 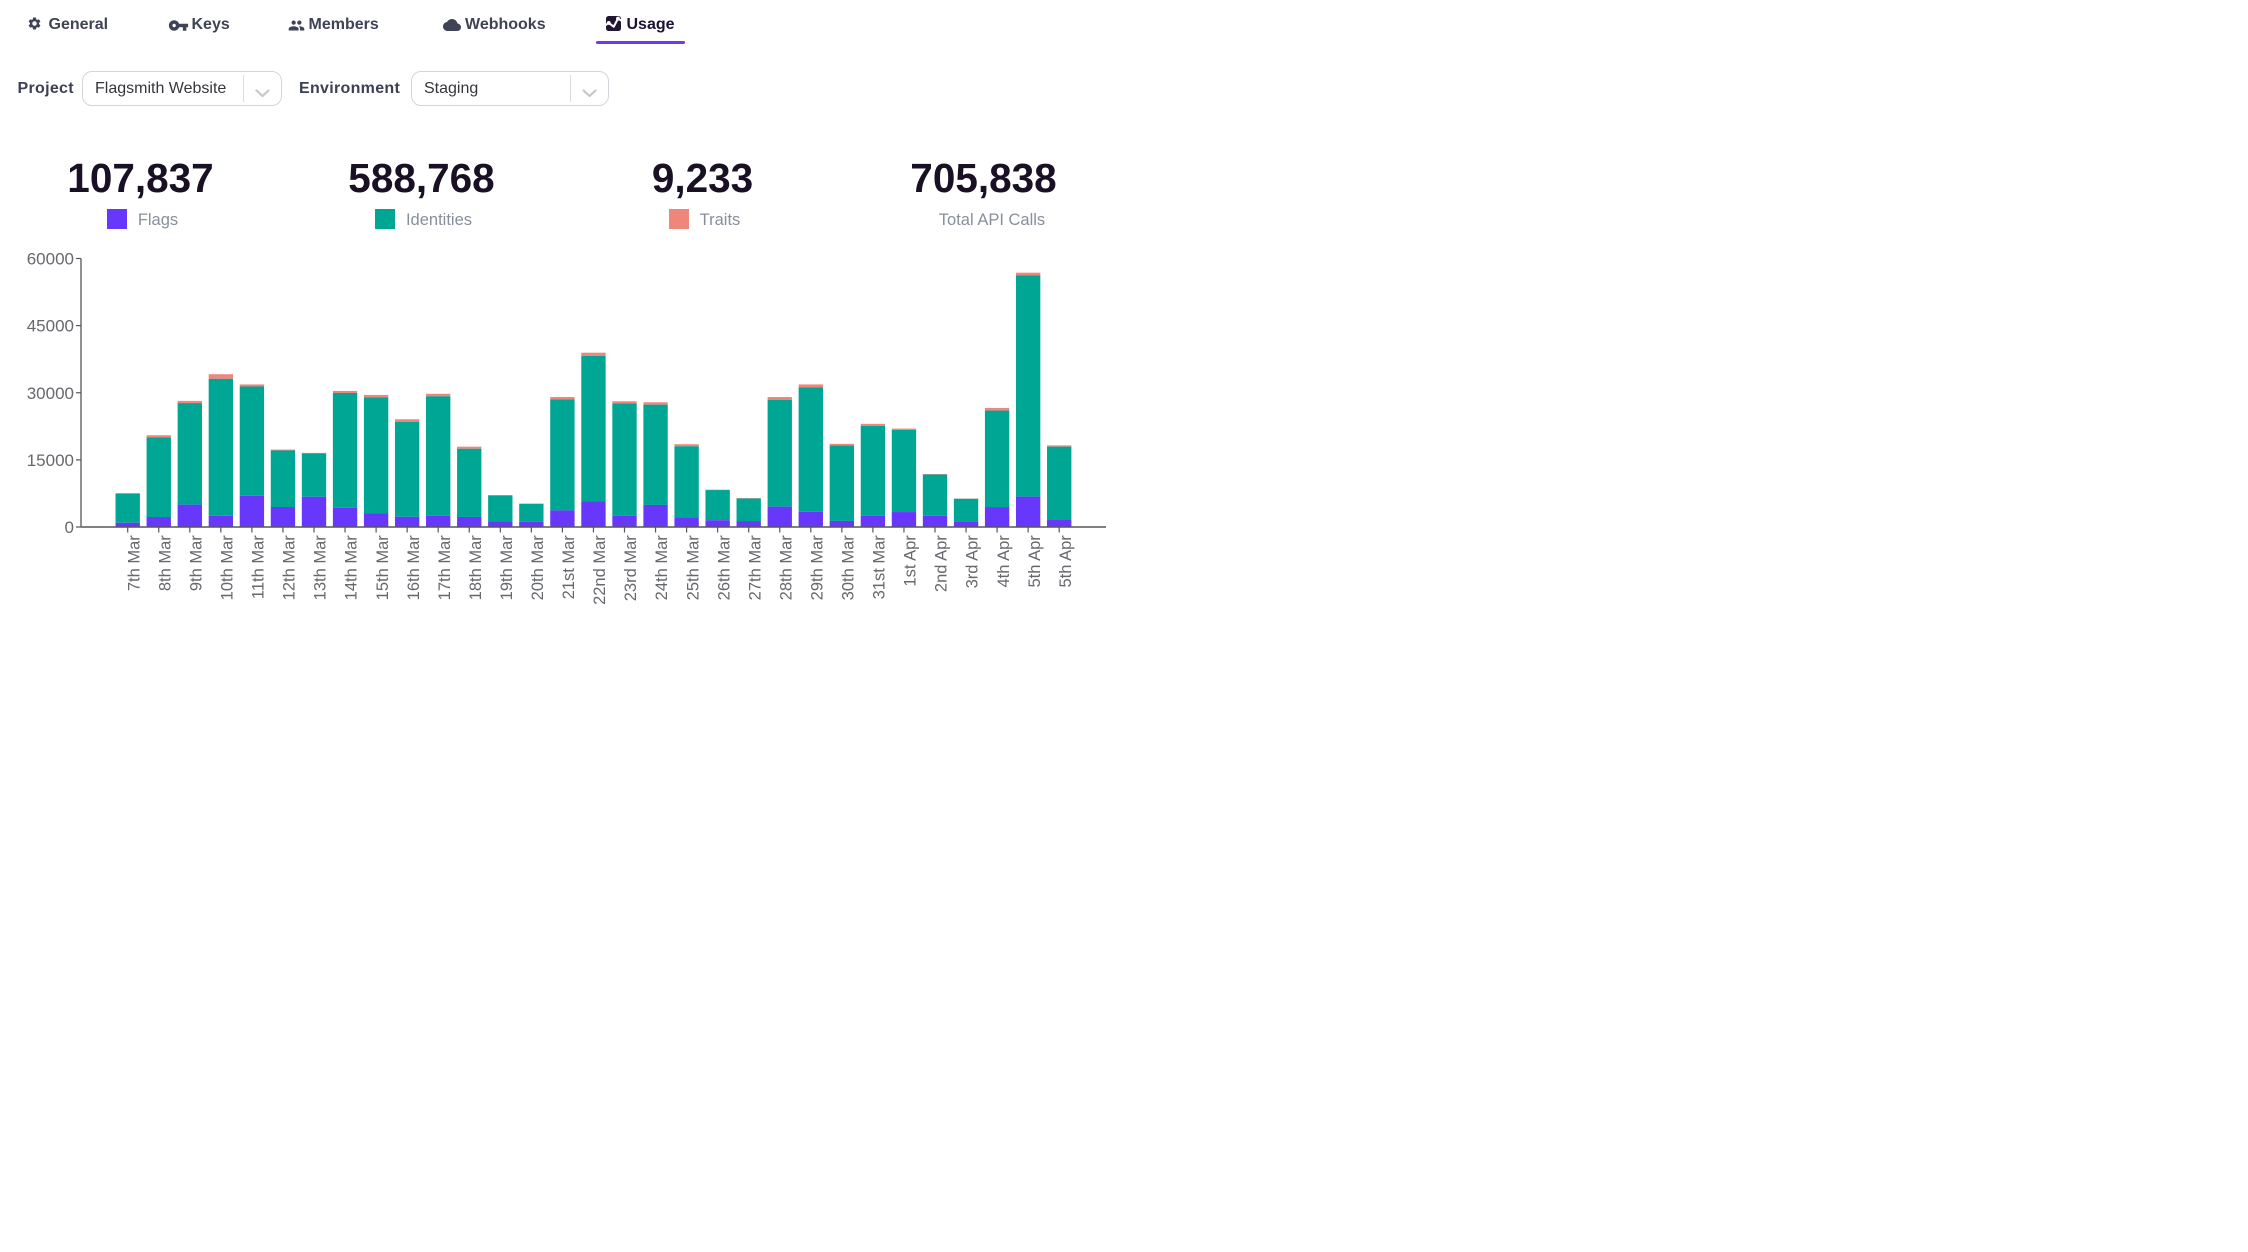 What do you see at coordinates (352, 568) in the screenshot?
I see `svg-text: 14th Mar` at bounding box center [352, 568].